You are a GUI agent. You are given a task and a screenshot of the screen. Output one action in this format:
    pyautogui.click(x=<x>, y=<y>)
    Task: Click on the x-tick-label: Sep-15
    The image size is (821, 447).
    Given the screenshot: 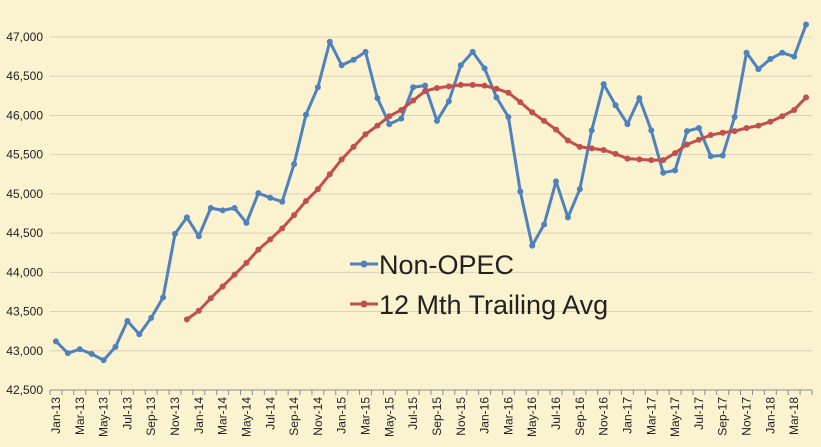 What is the action you would take?
    pyautogui.click(x=437, y=416)
    